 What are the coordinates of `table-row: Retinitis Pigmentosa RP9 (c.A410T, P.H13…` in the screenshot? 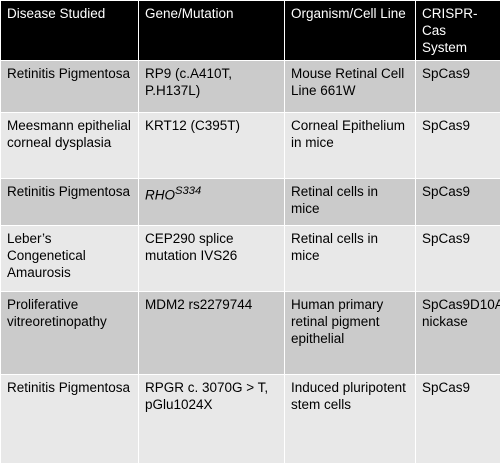 It's located at (250, 87).